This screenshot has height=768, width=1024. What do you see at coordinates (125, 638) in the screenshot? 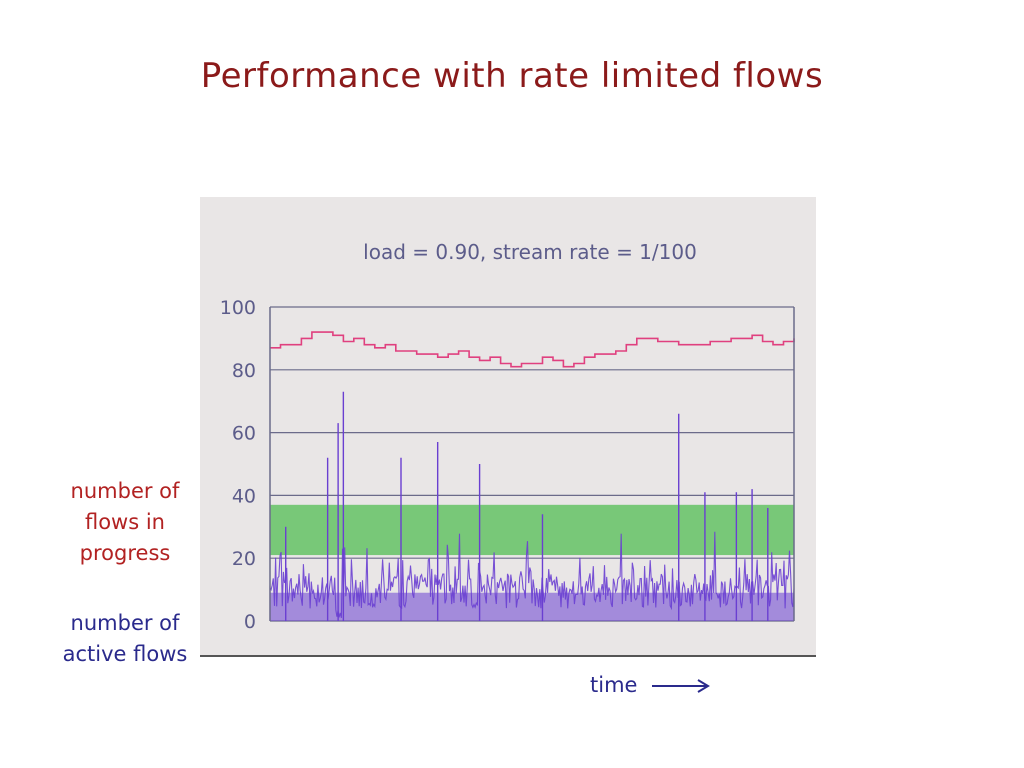
I see `label-active-flows: number of active flows` at bounding box center [125, 638].